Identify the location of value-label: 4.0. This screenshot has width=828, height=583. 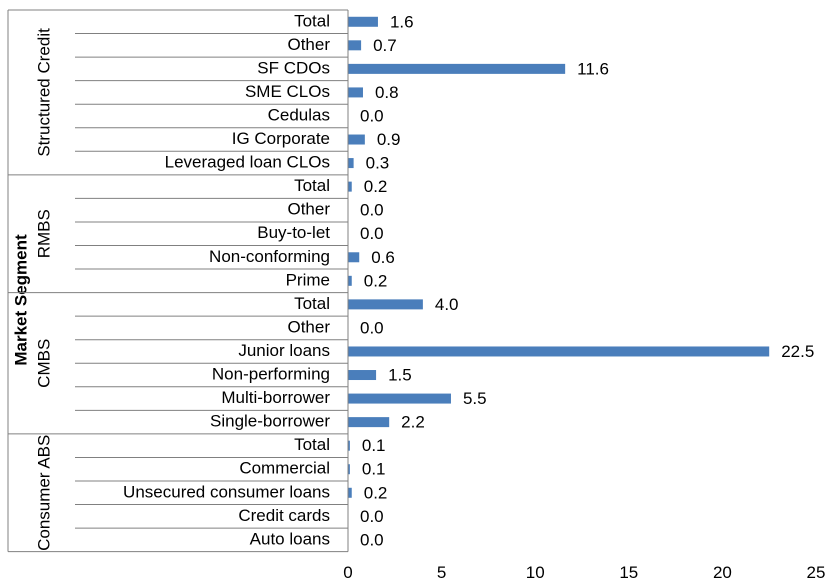
(447, 304).